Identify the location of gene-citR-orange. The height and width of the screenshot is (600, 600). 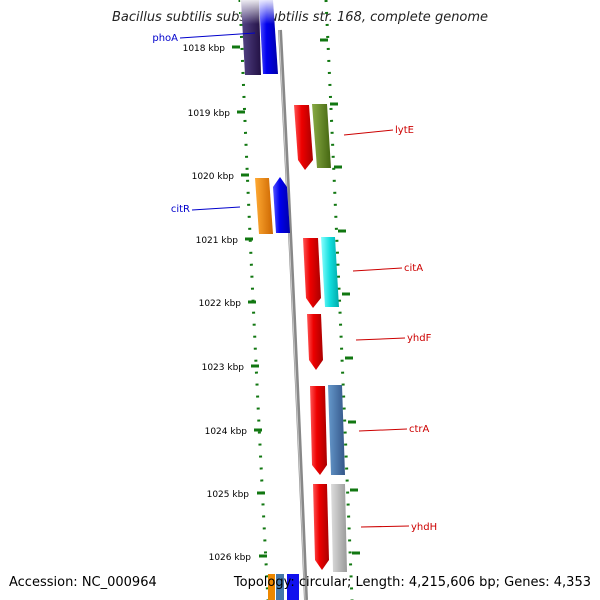
(264, 206).